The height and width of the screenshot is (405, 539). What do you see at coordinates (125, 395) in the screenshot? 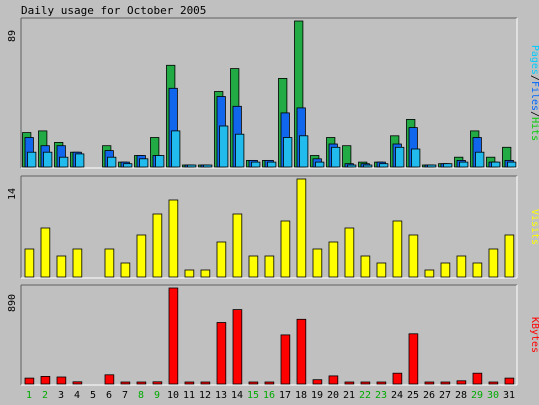
I see `x-tick-label: 7` at bounding box center [125, 395].